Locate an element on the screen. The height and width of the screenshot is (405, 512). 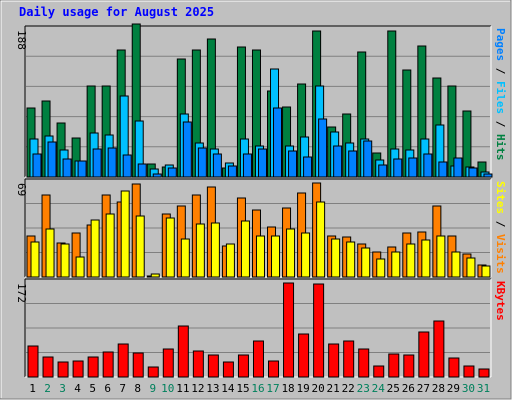
x-tick-label-day-6: 6 is located at coordinates (107, 388).